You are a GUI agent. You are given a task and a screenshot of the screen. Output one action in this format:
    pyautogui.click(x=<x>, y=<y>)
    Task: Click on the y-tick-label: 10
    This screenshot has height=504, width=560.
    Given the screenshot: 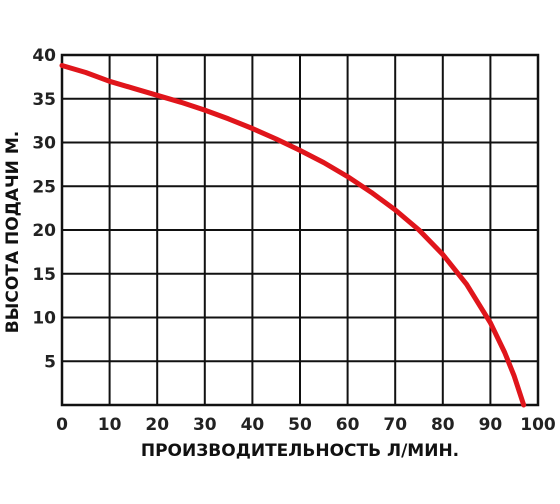 What is the action you would take?
    pyautogui.click(x=44, y=319)
    